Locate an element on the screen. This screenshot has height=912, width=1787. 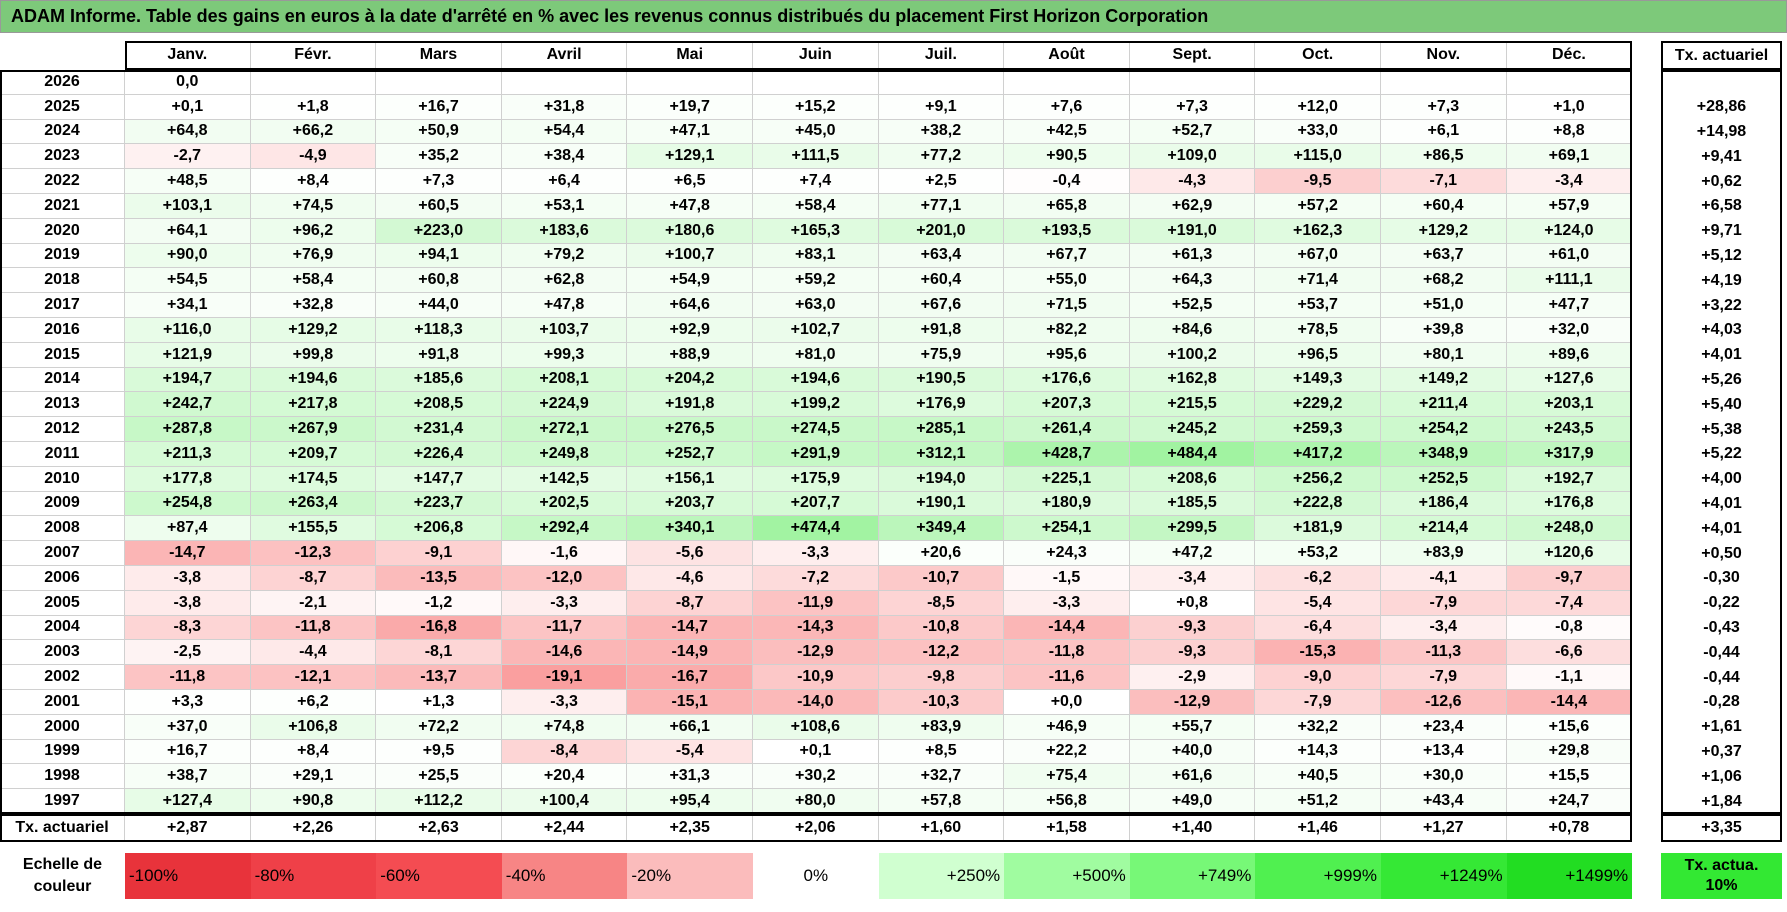
gain-cell: -6,4 is located at coordinates (1318, 628).